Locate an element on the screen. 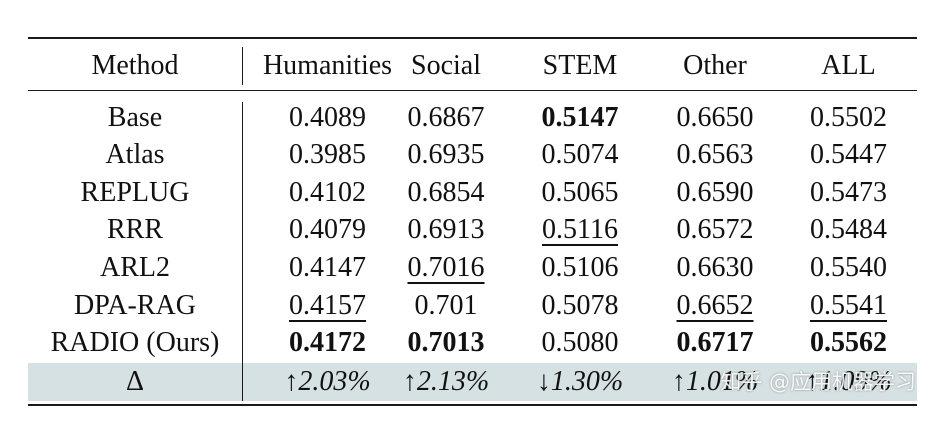 Image resolution: width=940 pixels, height=434 pixels. table-cell: 0.5116 is located at coordinates (580, 230).